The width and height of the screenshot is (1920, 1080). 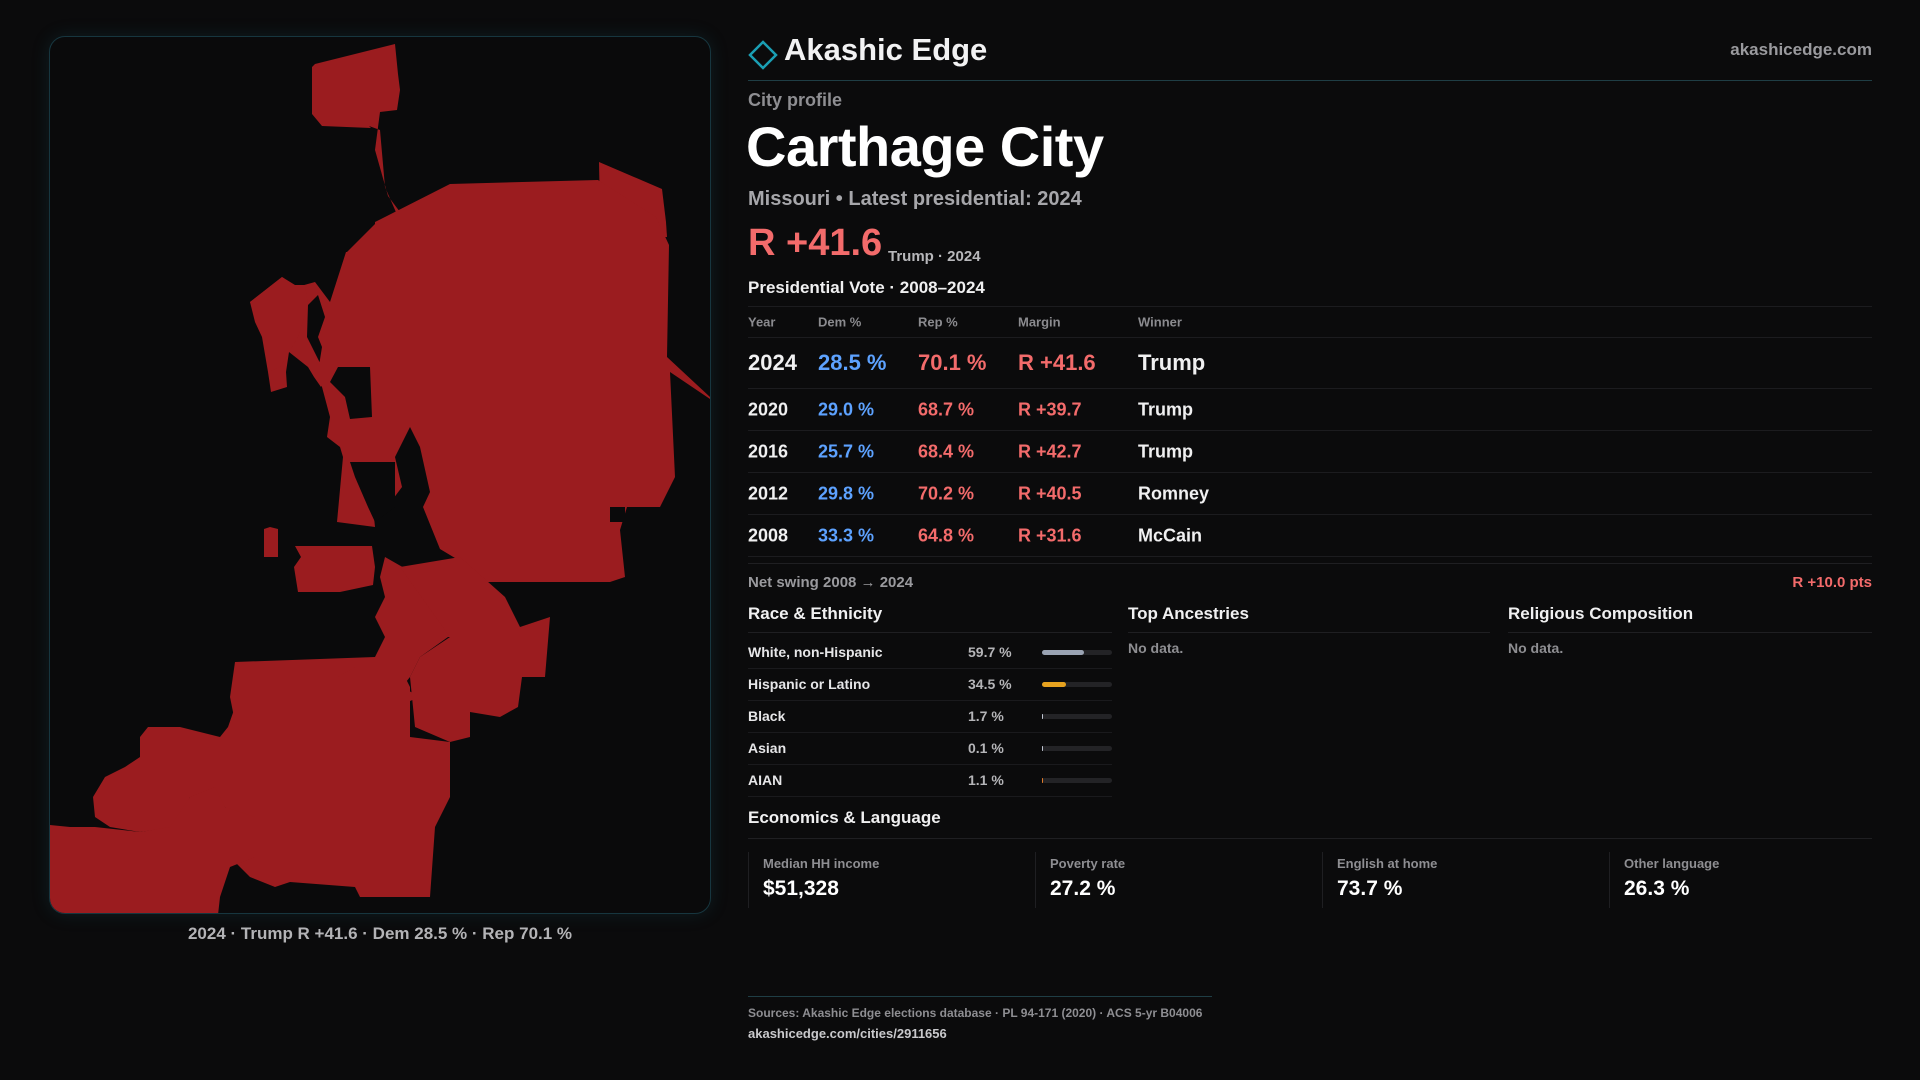 What do you see at coordinates (763, 55) in the screenshot?
I see `diamond-logo-icon` at bounding box center [763, 55].